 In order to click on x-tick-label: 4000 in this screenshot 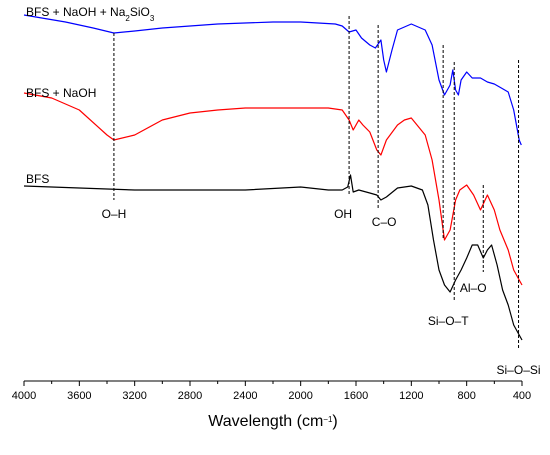, I will do `click(24, 396)`.